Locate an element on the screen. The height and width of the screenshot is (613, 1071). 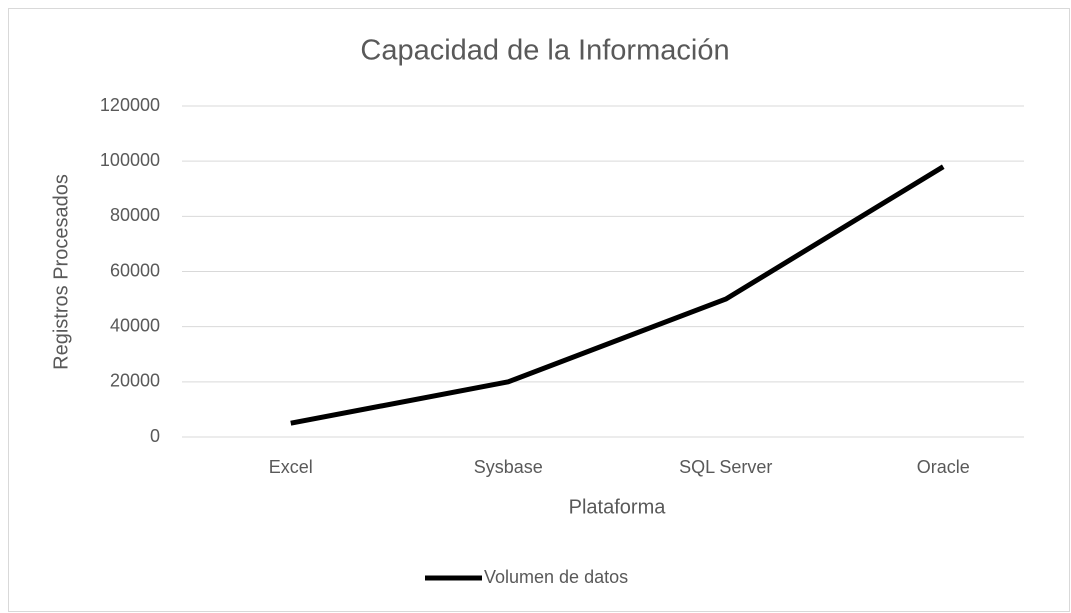
x-tick-label: Oracle is located at coordinates (943, 467).